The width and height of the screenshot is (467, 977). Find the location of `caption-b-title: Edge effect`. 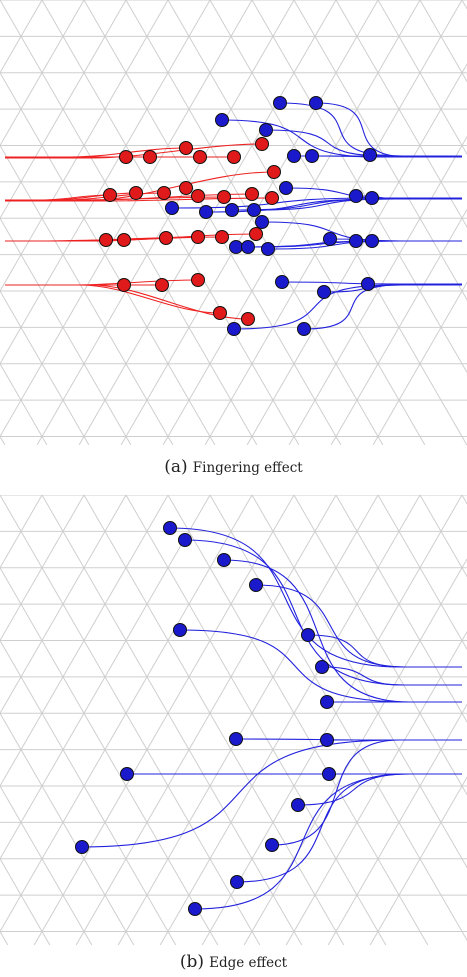

caption-b-title: Edge effect is located at coordinates (248, 963).